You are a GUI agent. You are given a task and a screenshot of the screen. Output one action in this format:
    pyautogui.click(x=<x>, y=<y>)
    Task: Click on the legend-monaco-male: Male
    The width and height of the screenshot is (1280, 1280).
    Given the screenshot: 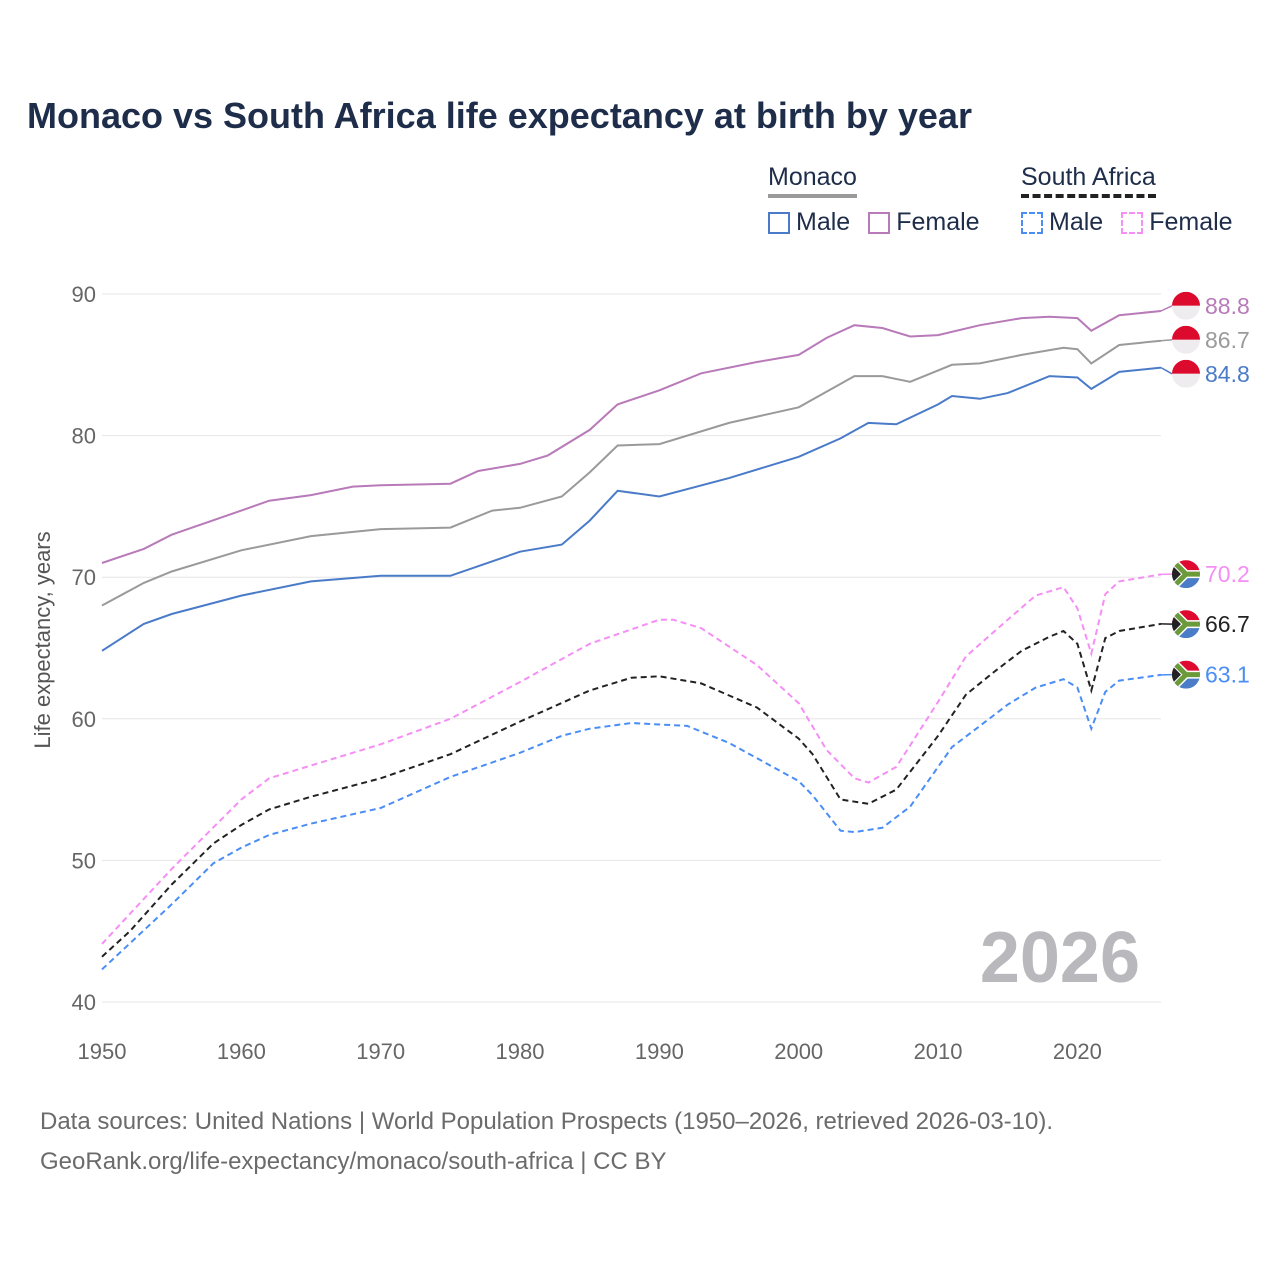 What is the action you would take?
    pyautogui.click(x=809, y=222)
    